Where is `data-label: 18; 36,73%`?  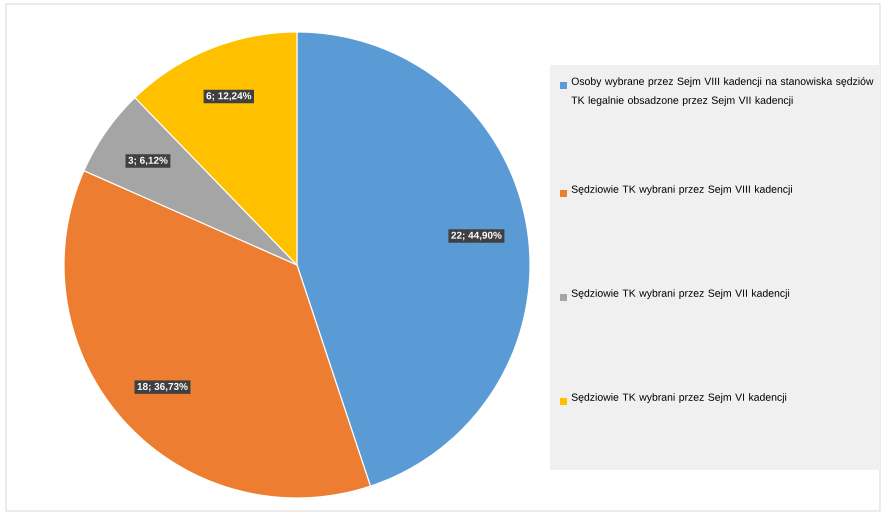
data-label: 18; 36,73% is located at coordinates (163, 387).